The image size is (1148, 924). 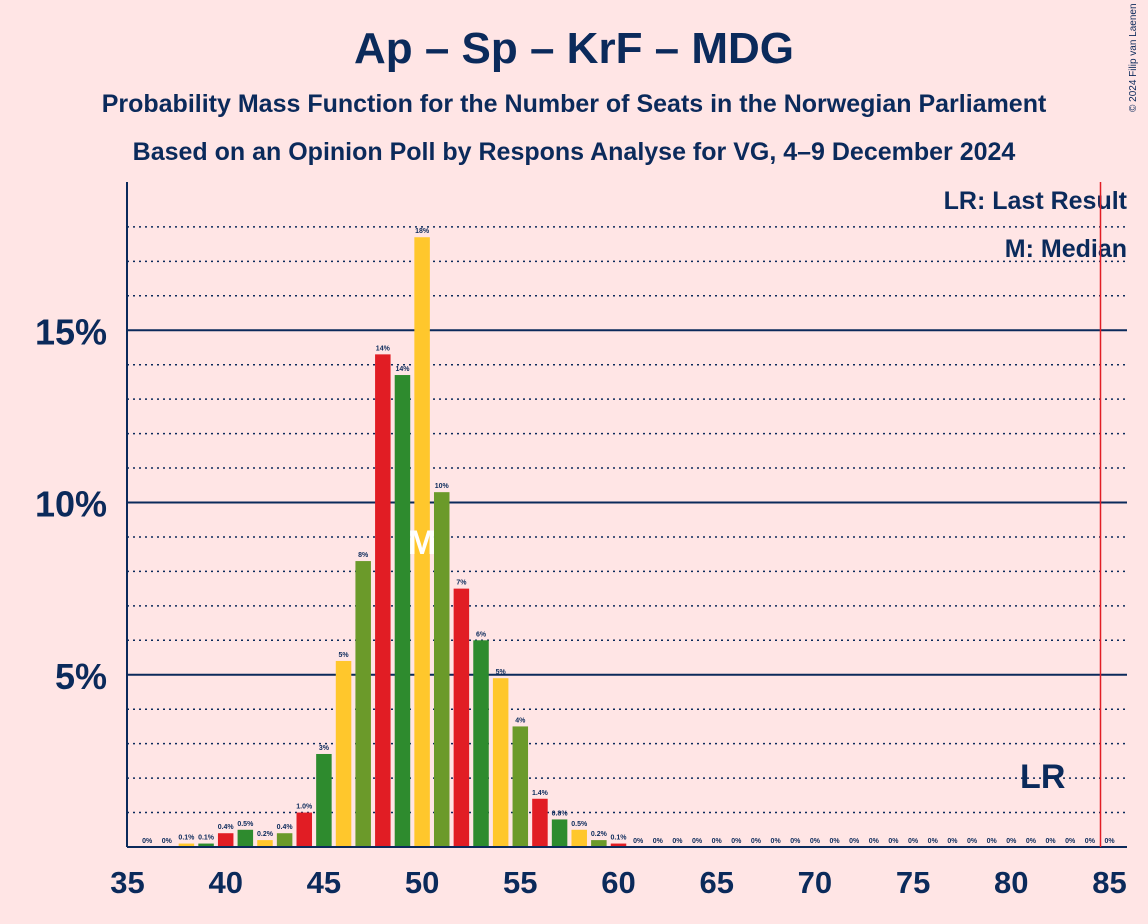 What do you see at coordinates (245, 824) in the screenshot?
I see `bar-label-seat-41: 0.5%` at bounding box center [245, 824].